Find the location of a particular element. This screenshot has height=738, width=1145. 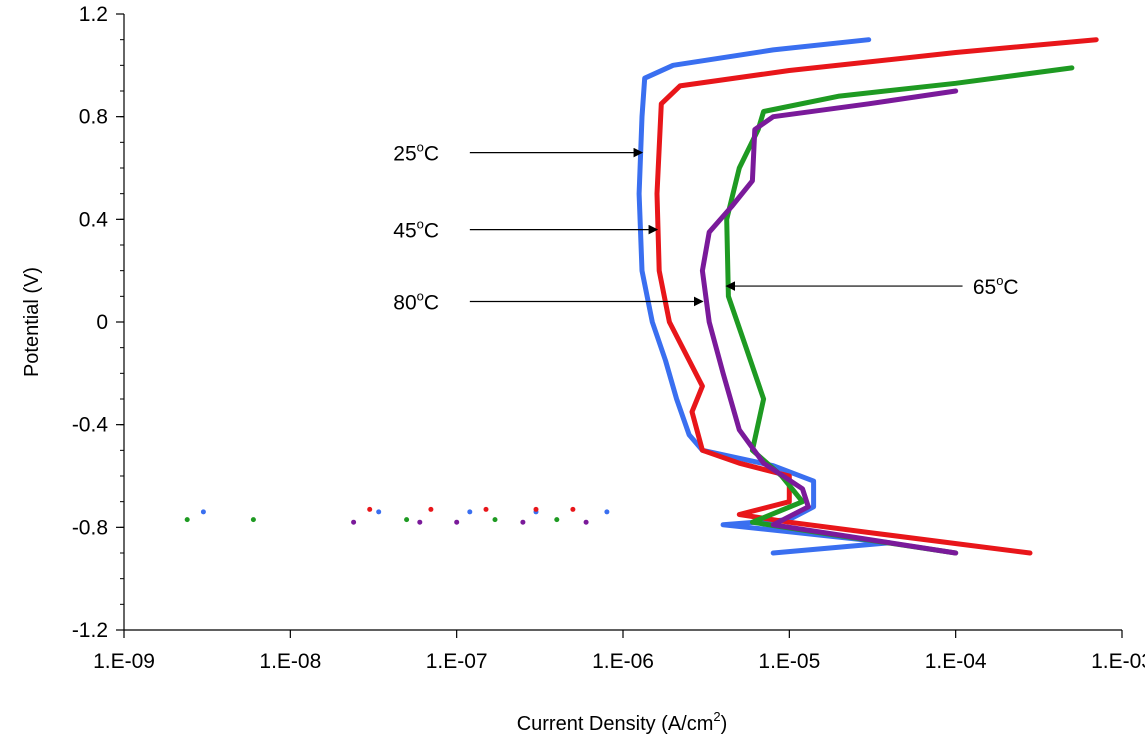

x-axis-title-main: Current Density (A/cm is located at coordinates (615, 724).